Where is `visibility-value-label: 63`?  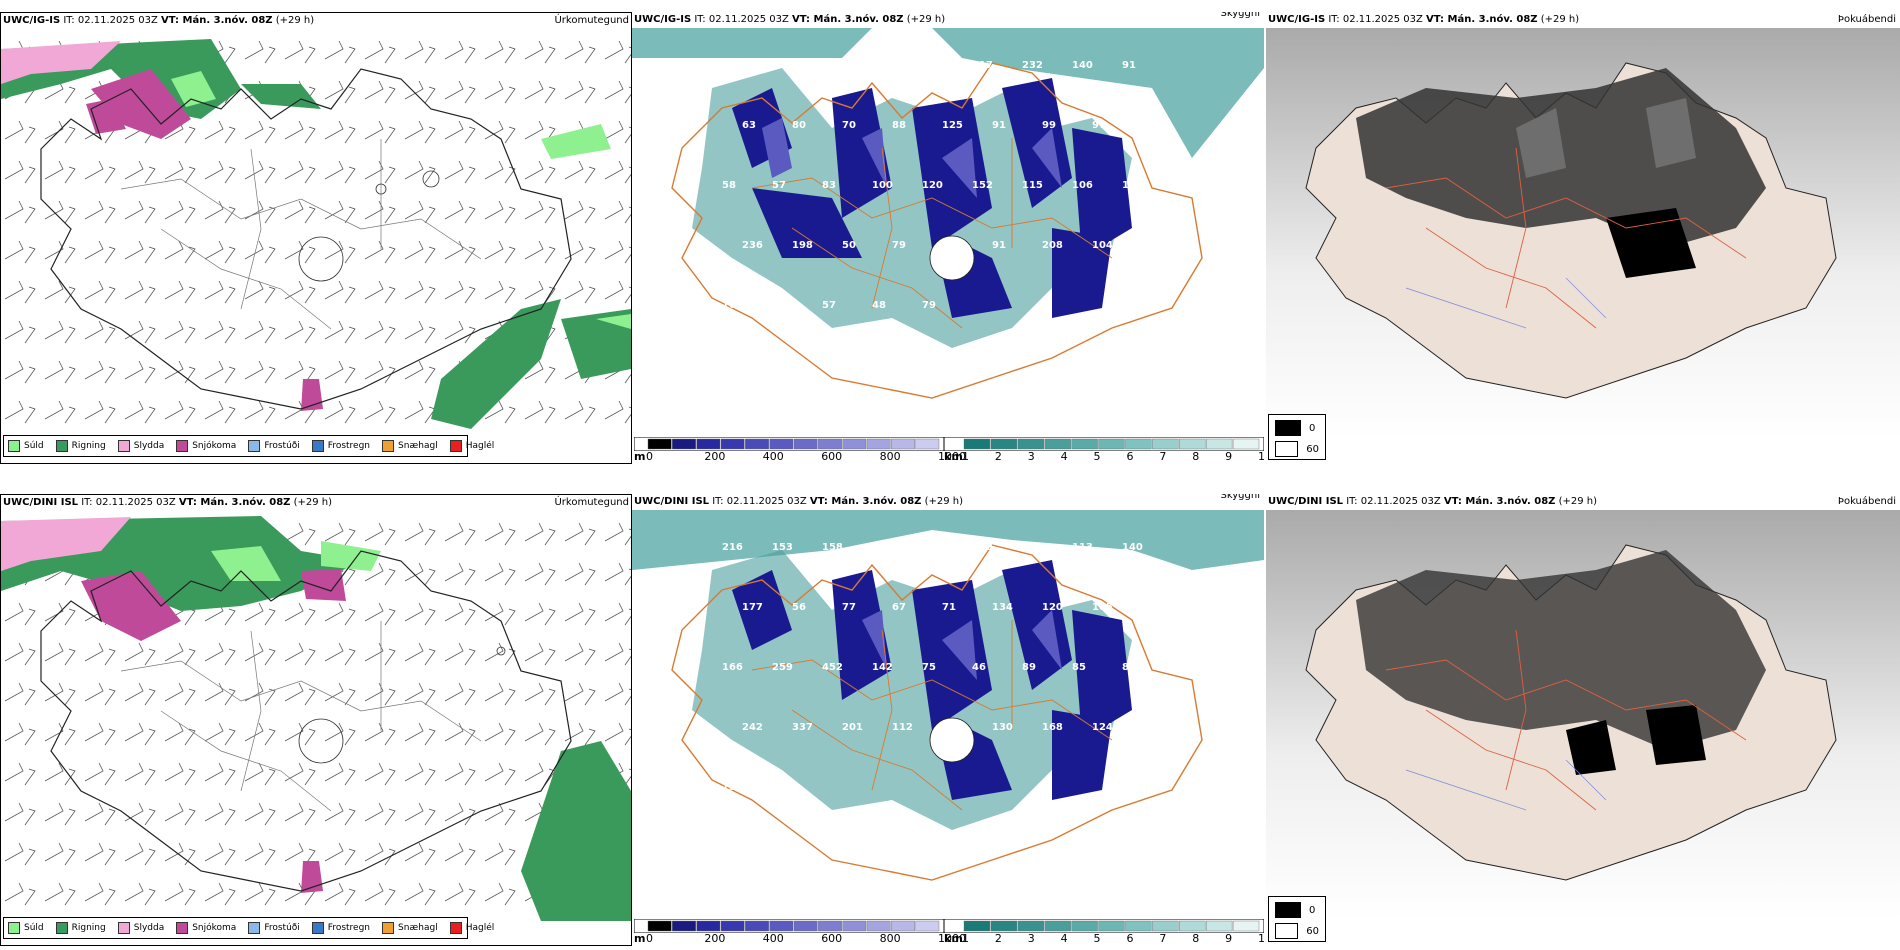 visibility-value-label: 63 is located at coordinates (749, 125).